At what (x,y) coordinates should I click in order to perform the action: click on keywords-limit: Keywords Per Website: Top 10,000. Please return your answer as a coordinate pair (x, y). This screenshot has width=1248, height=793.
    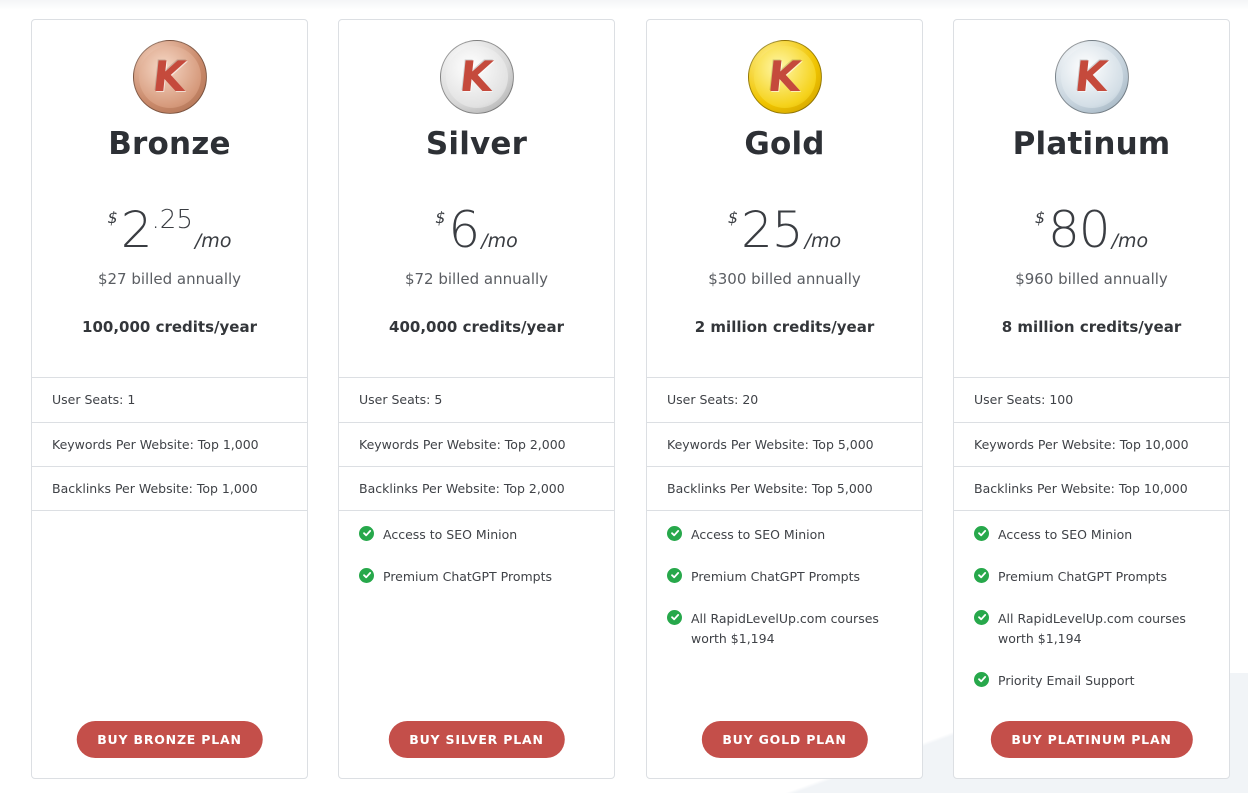
    Looking at the image, I should click on (1091, 444).